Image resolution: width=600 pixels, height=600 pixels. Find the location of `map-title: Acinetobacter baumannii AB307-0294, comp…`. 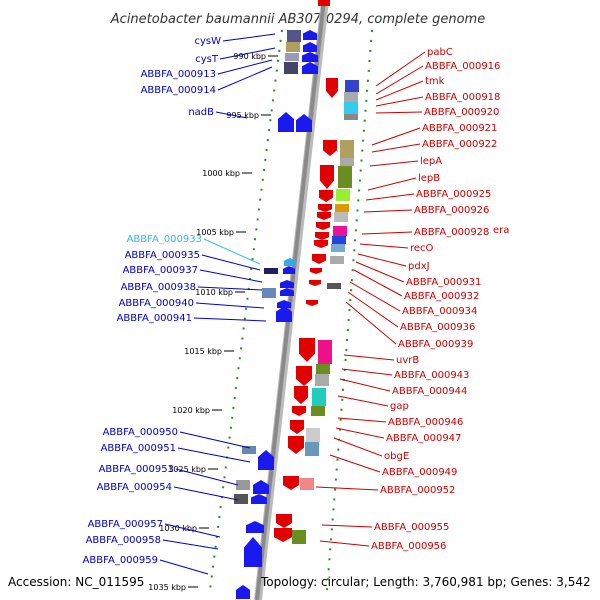

map-title: Acinetobacter baumannii AB307-0294, comp… is located at coordinates (297, 19).